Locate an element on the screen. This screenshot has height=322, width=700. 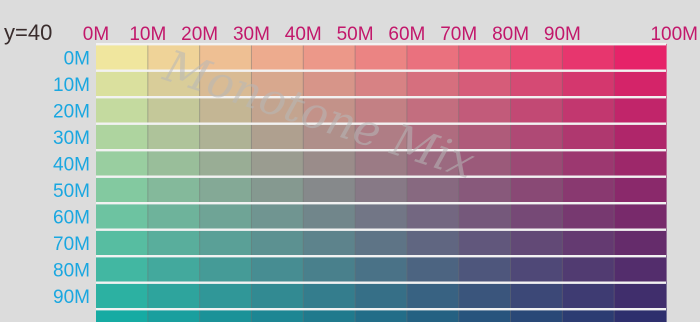
x-tick-label: 40M is located at coordinates (303, 34).